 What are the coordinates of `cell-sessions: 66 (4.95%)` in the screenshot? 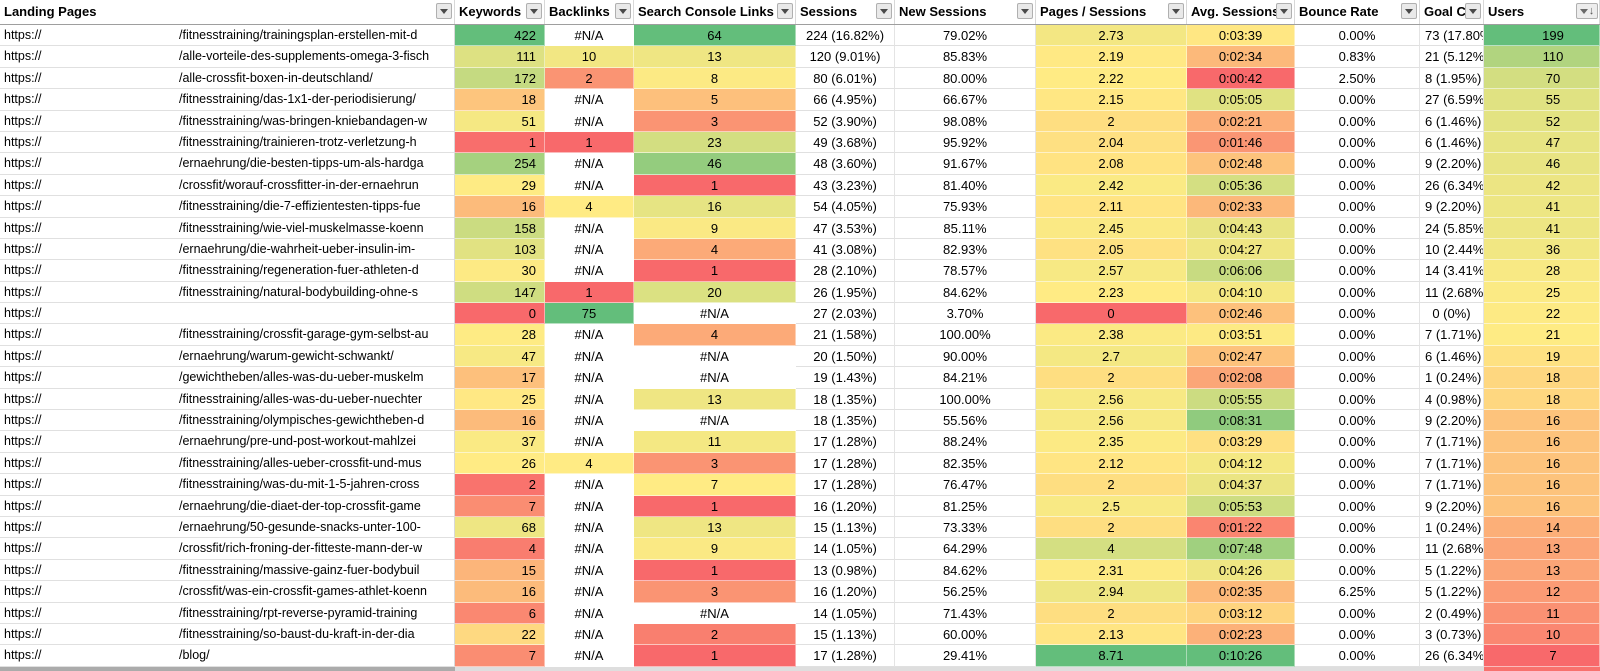 It's located at (845, 100).